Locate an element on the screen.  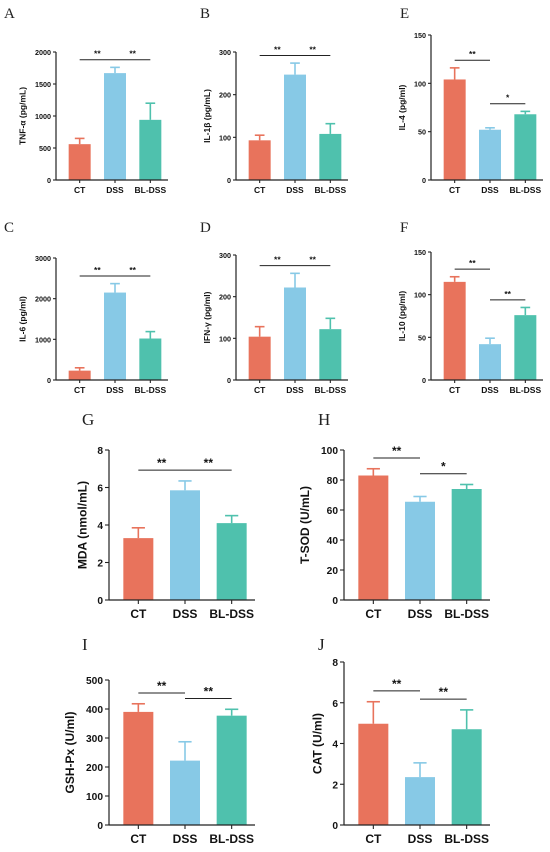
y-tick-label: 20 is located at coordinates (333, 571).